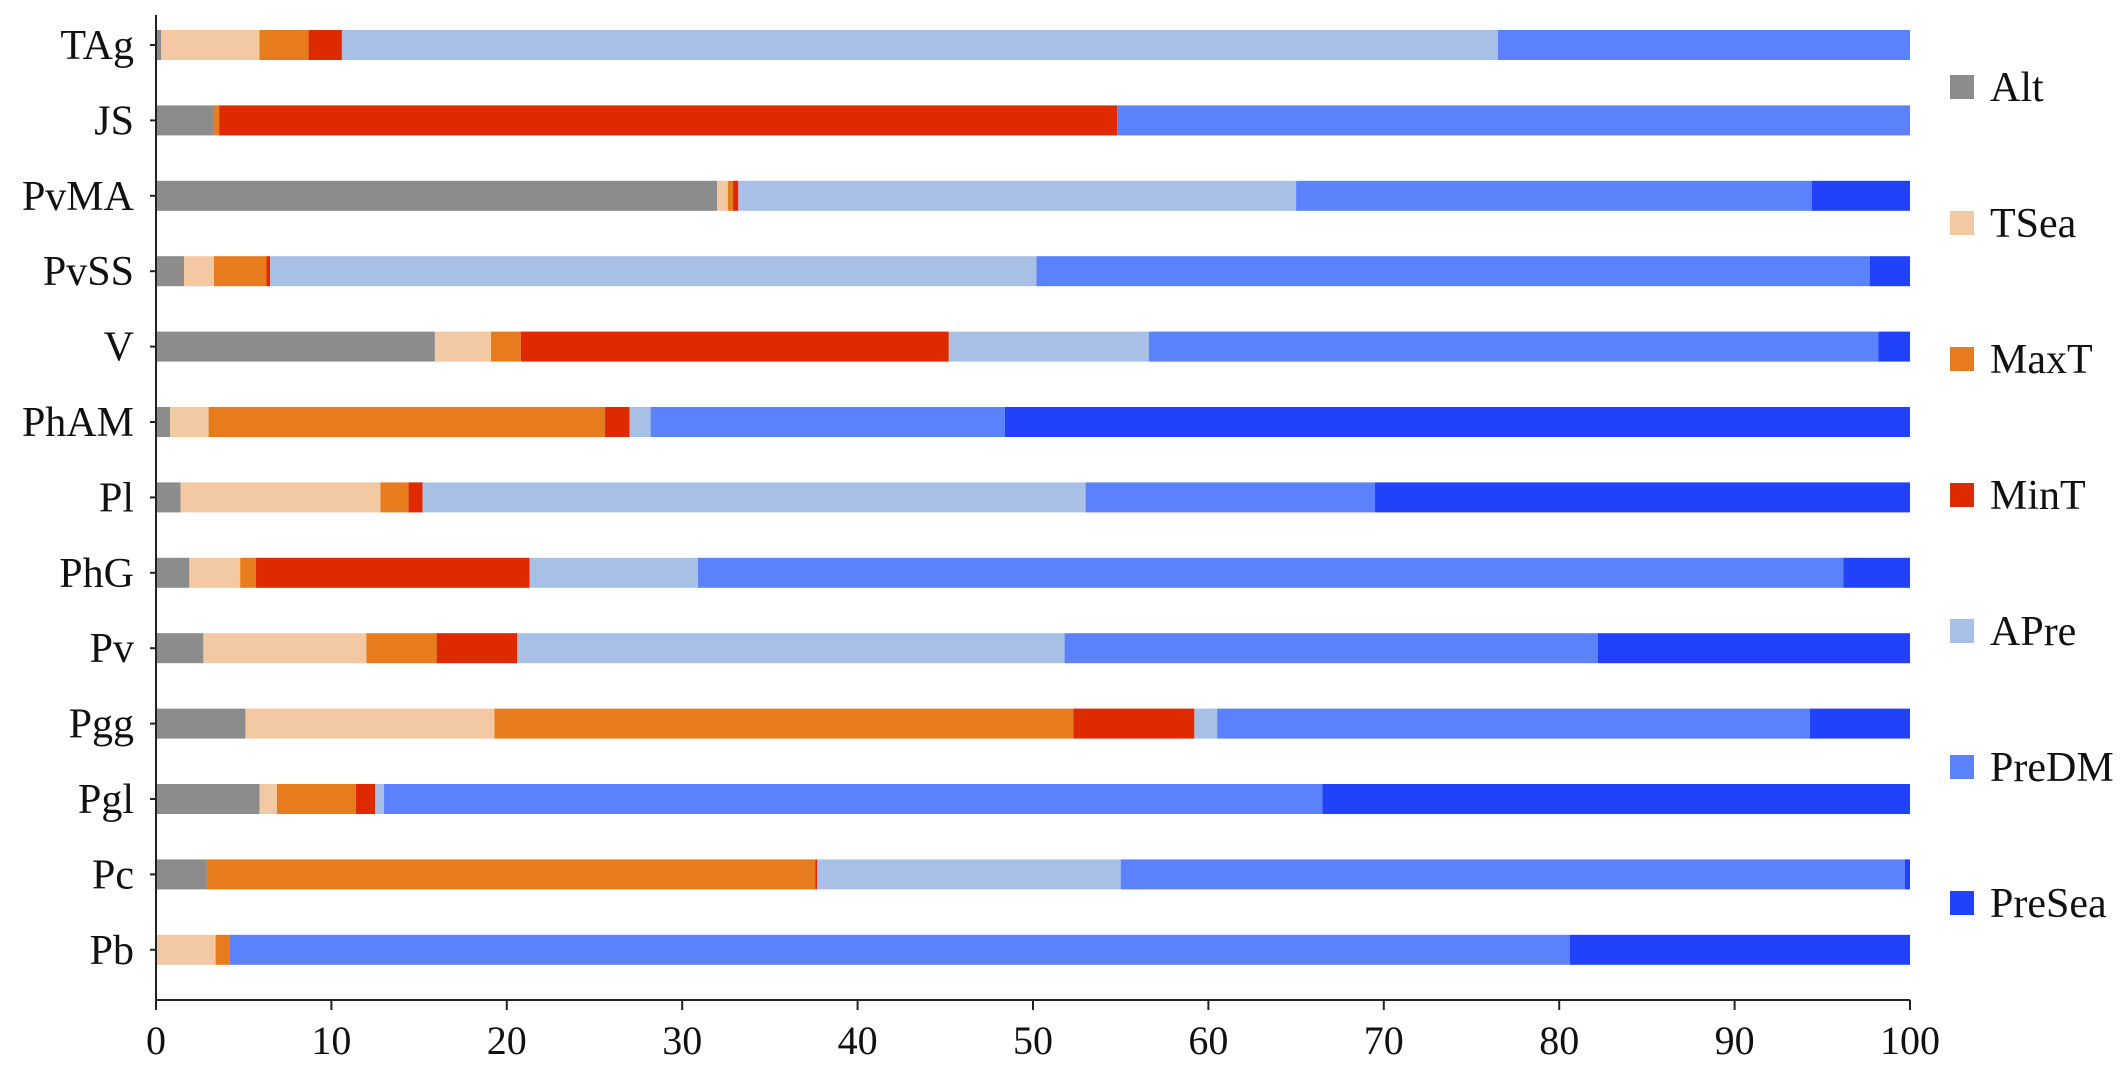  What do you see at coordinates (617, 422) in the screenshot?
I see `bar-segment-pham-mint` at bounding box center [617, 422].